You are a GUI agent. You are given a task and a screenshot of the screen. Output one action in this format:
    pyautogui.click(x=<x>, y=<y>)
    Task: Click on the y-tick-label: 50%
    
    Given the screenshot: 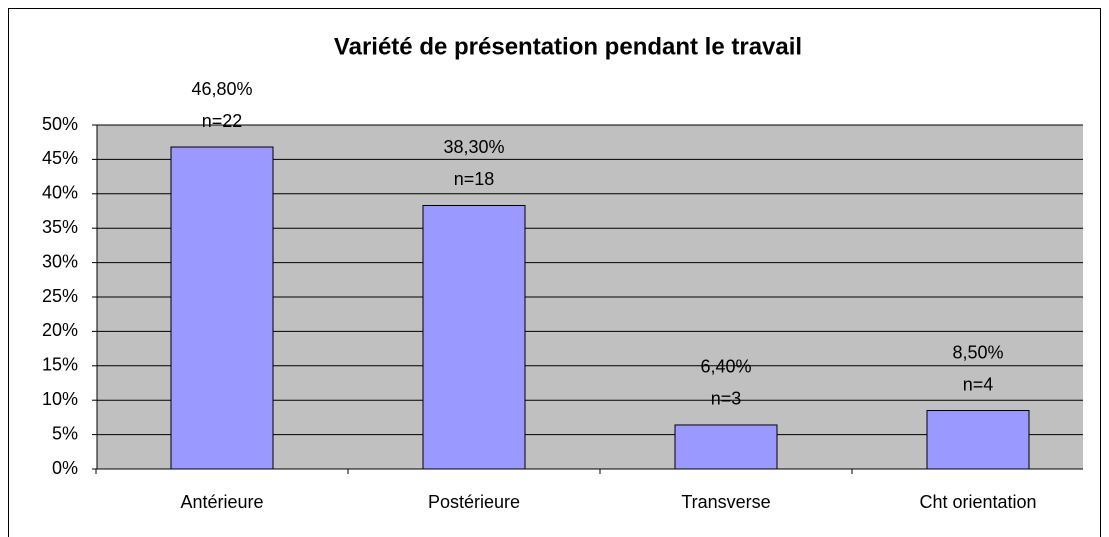 What is the action you would take?
    pyautogui.click(x=60, y=124)
    